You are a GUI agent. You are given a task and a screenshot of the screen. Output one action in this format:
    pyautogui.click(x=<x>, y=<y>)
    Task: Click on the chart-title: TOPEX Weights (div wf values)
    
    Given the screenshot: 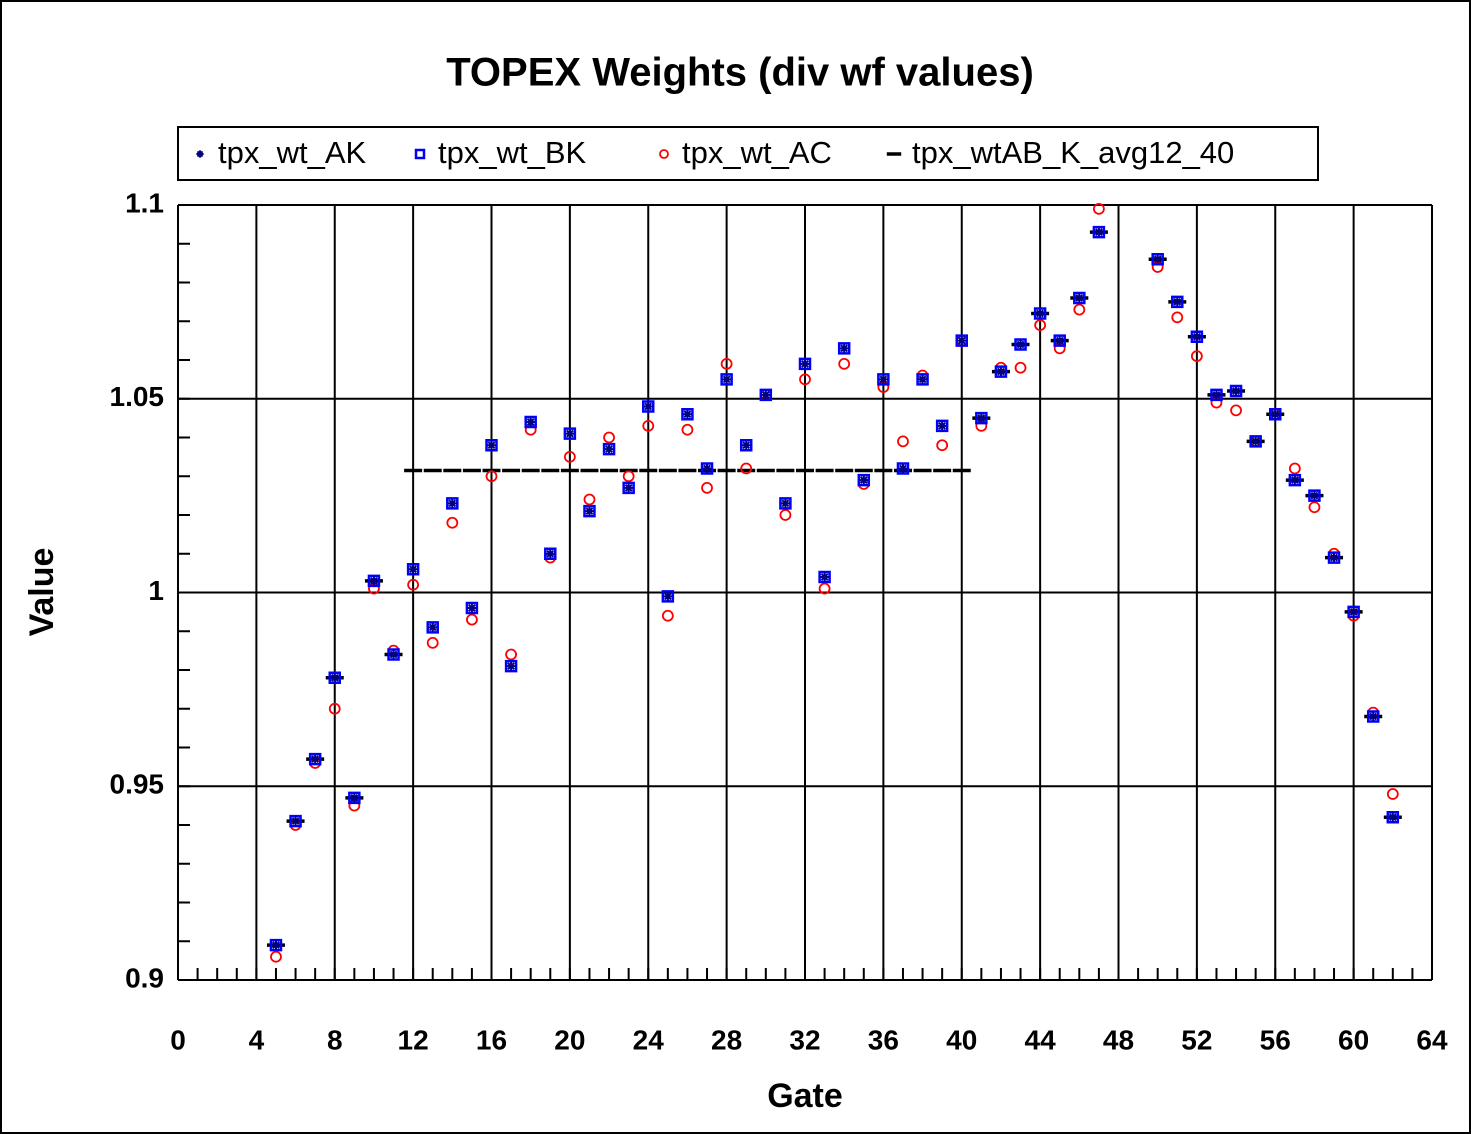 What is the action you would take?
    pyautogui.click(x=740, y=73)
    